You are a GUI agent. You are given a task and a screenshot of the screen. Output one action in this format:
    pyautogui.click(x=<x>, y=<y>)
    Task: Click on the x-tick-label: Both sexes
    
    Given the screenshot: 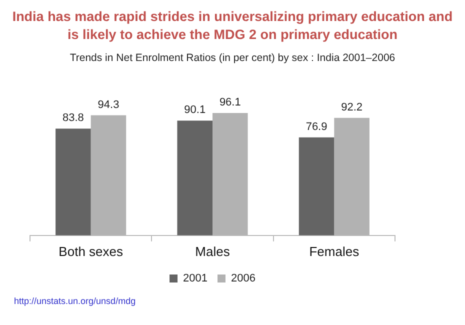 What is the action you would take?
    pyautogui.click(x=91, y=251)
    